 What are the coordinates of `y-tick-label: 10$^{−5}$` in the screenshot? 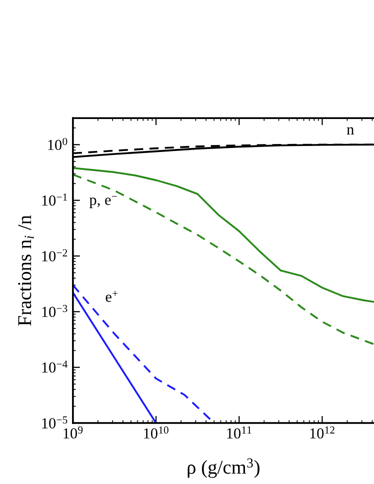 It's located at (55, 422).